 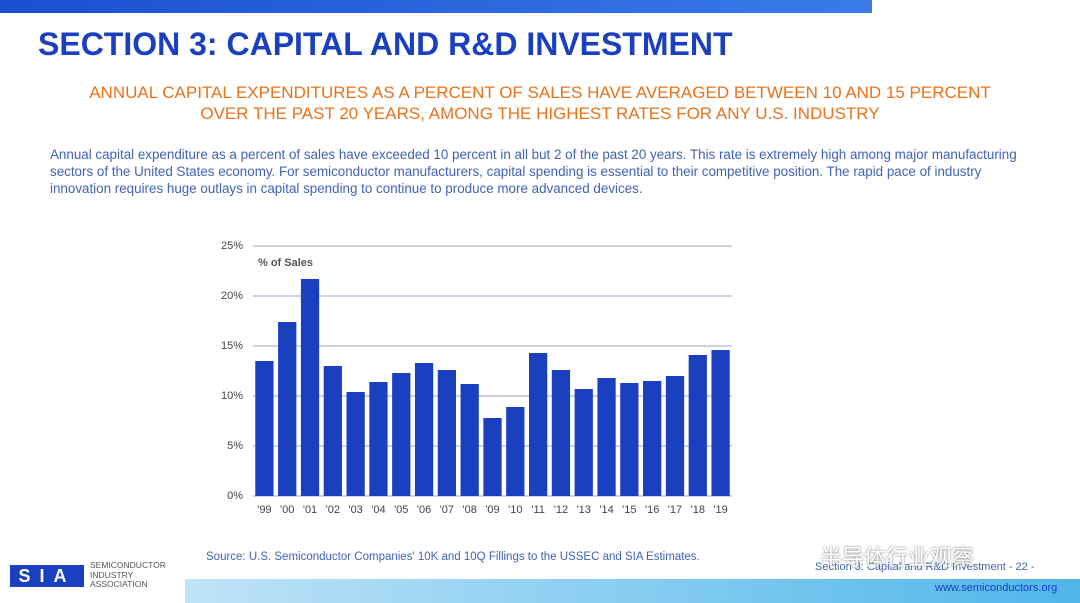 I want to click on y-tick-label: 20%, so click(x=232, y=296).